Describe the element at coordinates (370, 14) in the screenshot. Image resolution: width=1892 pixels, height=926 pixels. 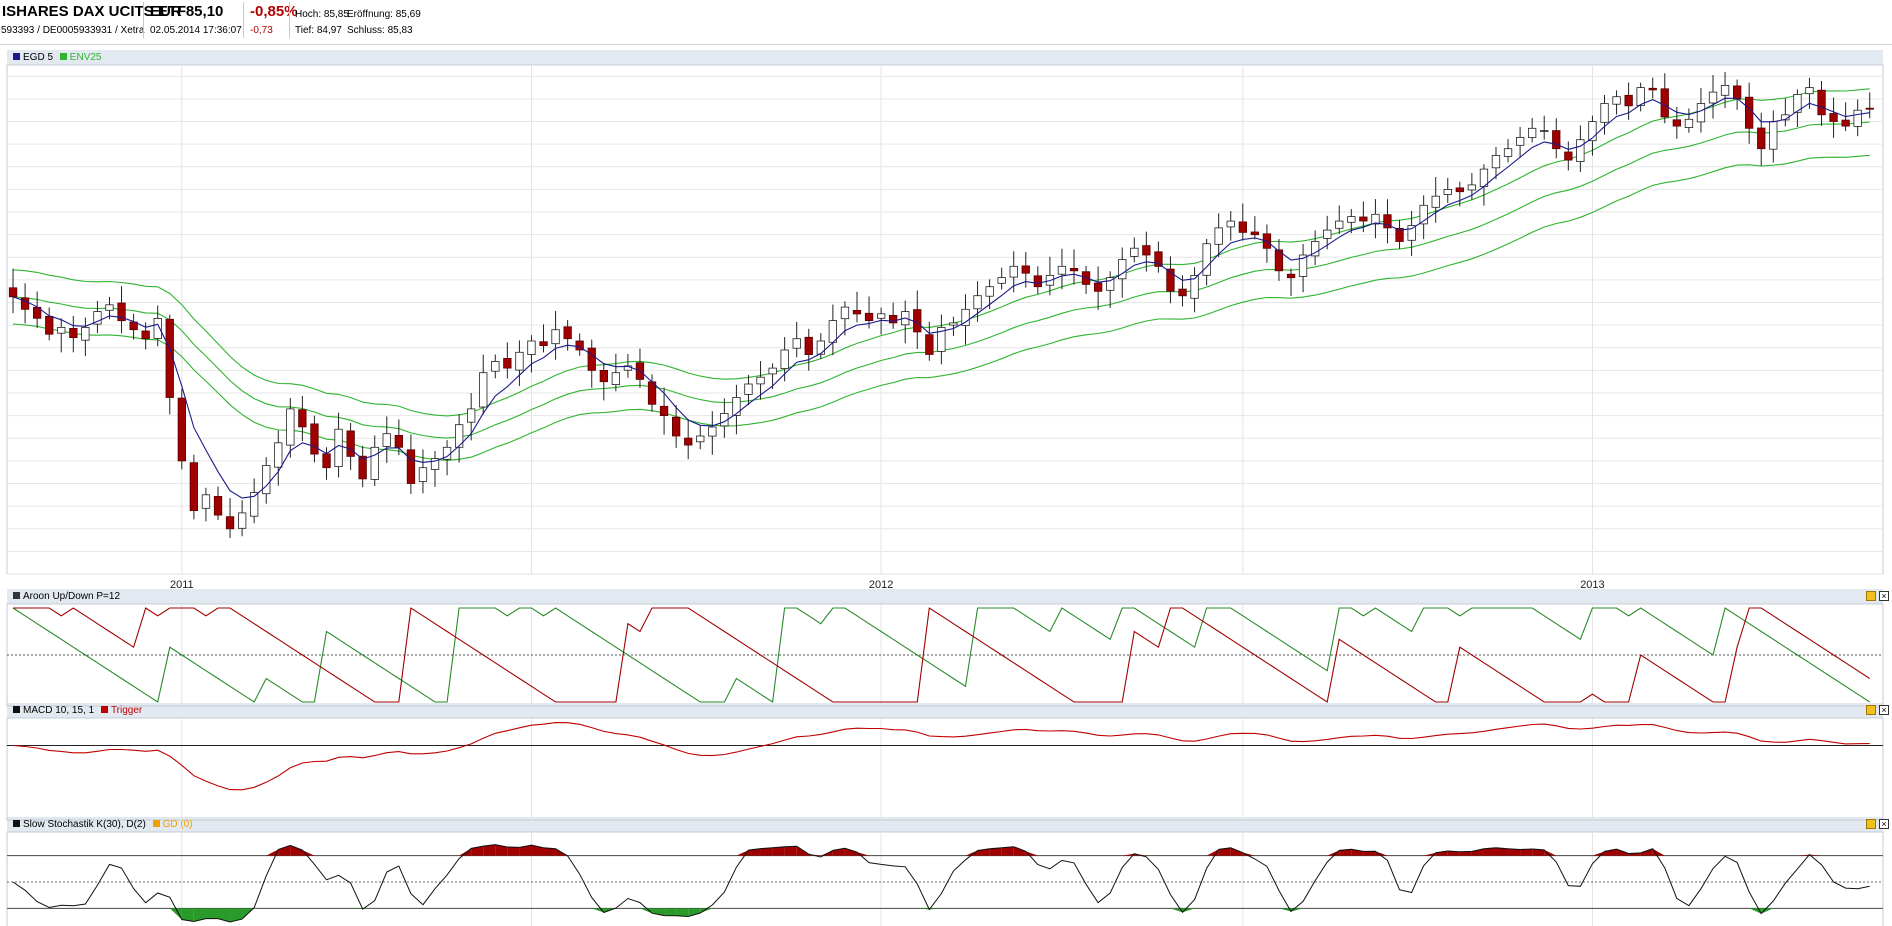
I see `open-label: Eröffnung:` at that location.